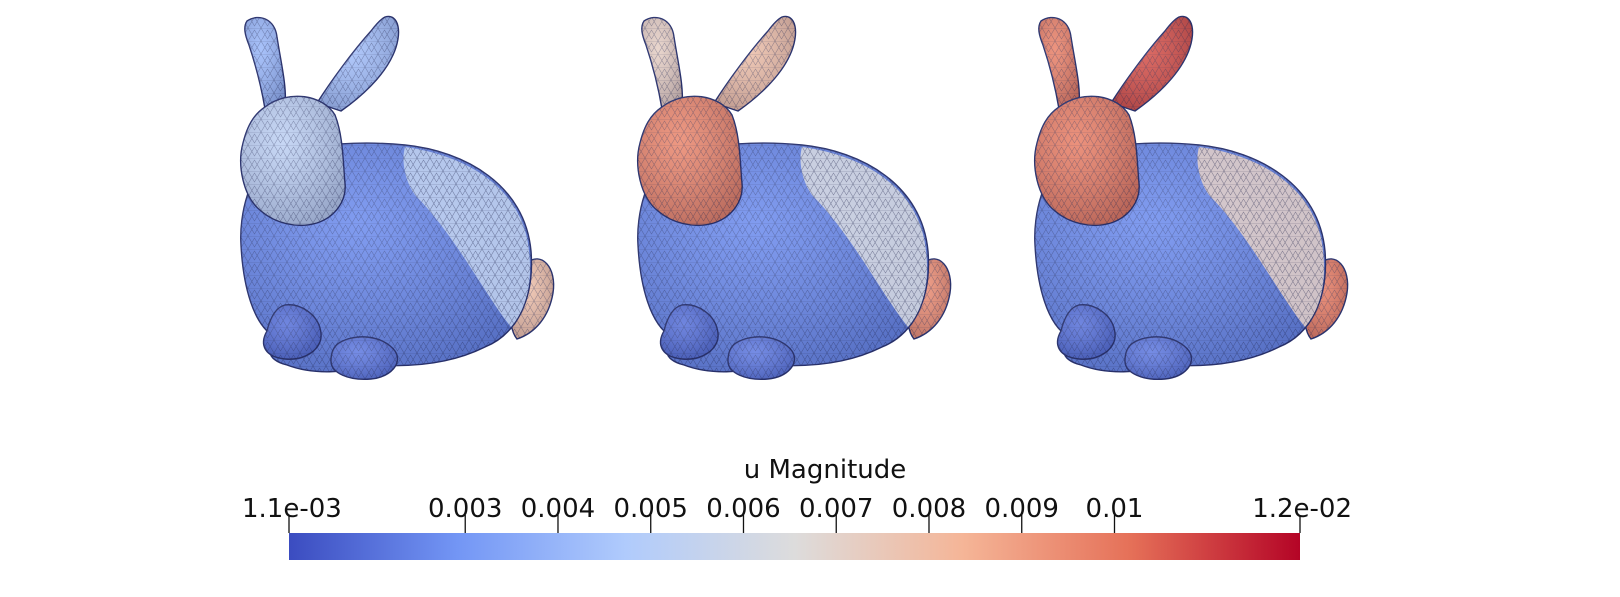  Describe the element at coordinates (1114, 509) in the screenshot. I see `colorbar-tick-label: 0.01` at that location.